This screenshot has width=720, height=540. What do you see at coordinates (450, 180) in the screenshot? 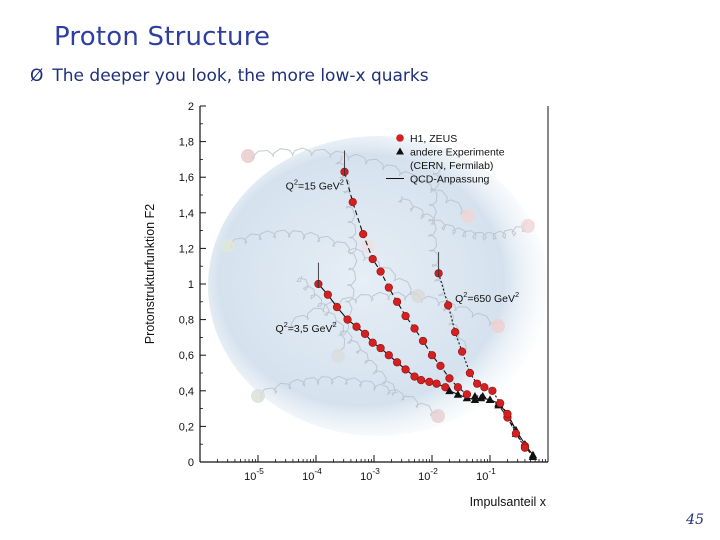
I see `legend-label-3: QCD-Anpassung` at bounding box center [450, 180].